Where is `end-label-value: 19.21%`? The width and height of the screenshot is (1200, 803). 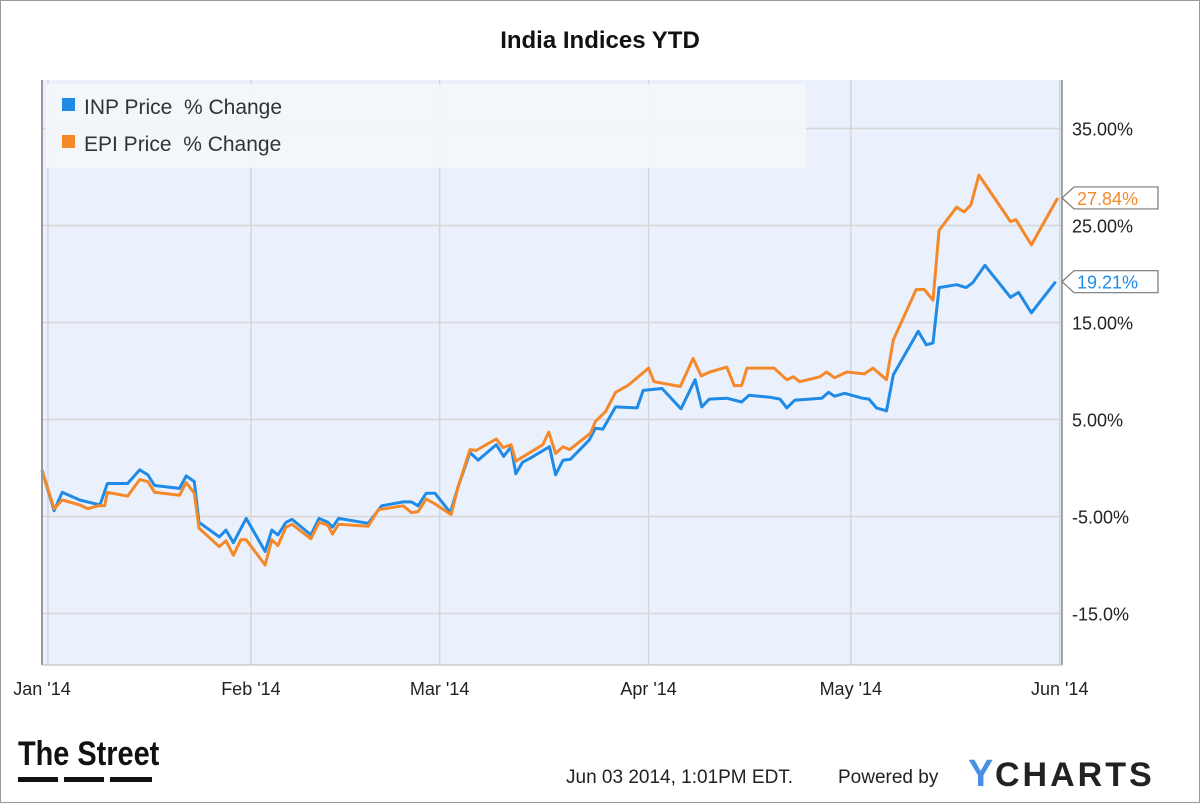
end-label-value: 19.21% is located at coordinates (1107, 283).